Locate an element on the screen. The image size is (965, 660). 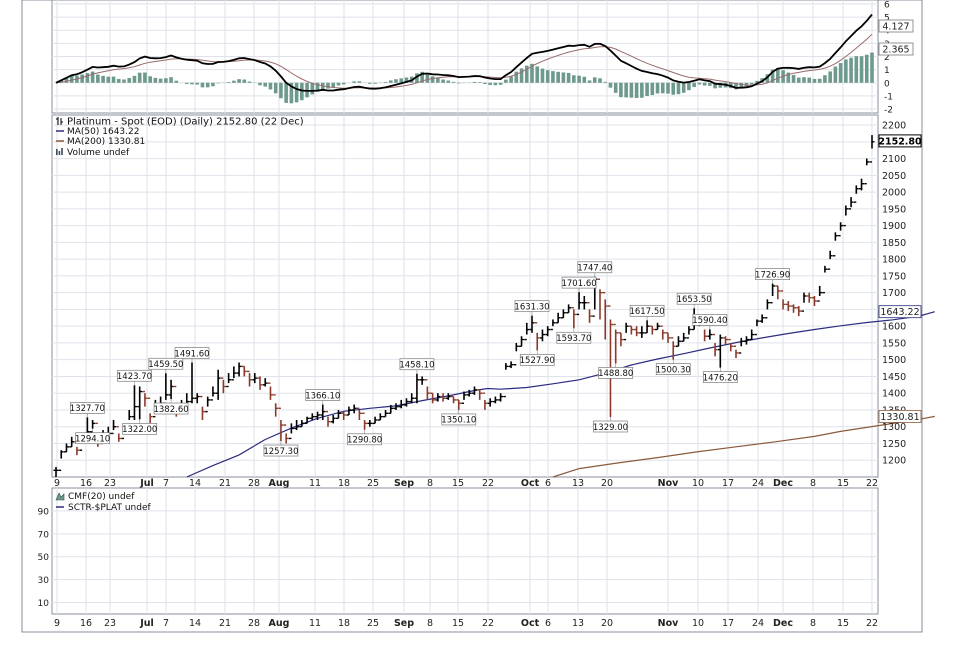
price-annotation-label: 1476.20 is located at coordinates (720, 378).